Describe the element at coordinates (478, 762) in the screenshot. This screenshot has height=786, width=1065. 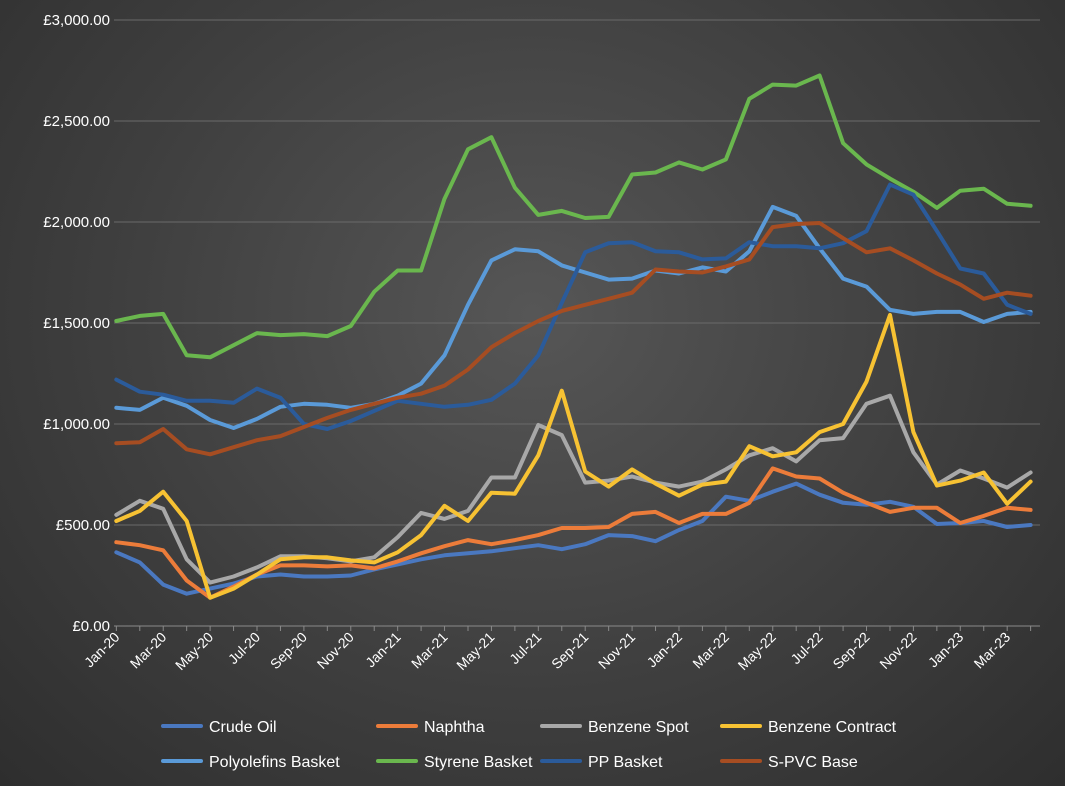
I see `legend-label: Styrene Basket` at that location.